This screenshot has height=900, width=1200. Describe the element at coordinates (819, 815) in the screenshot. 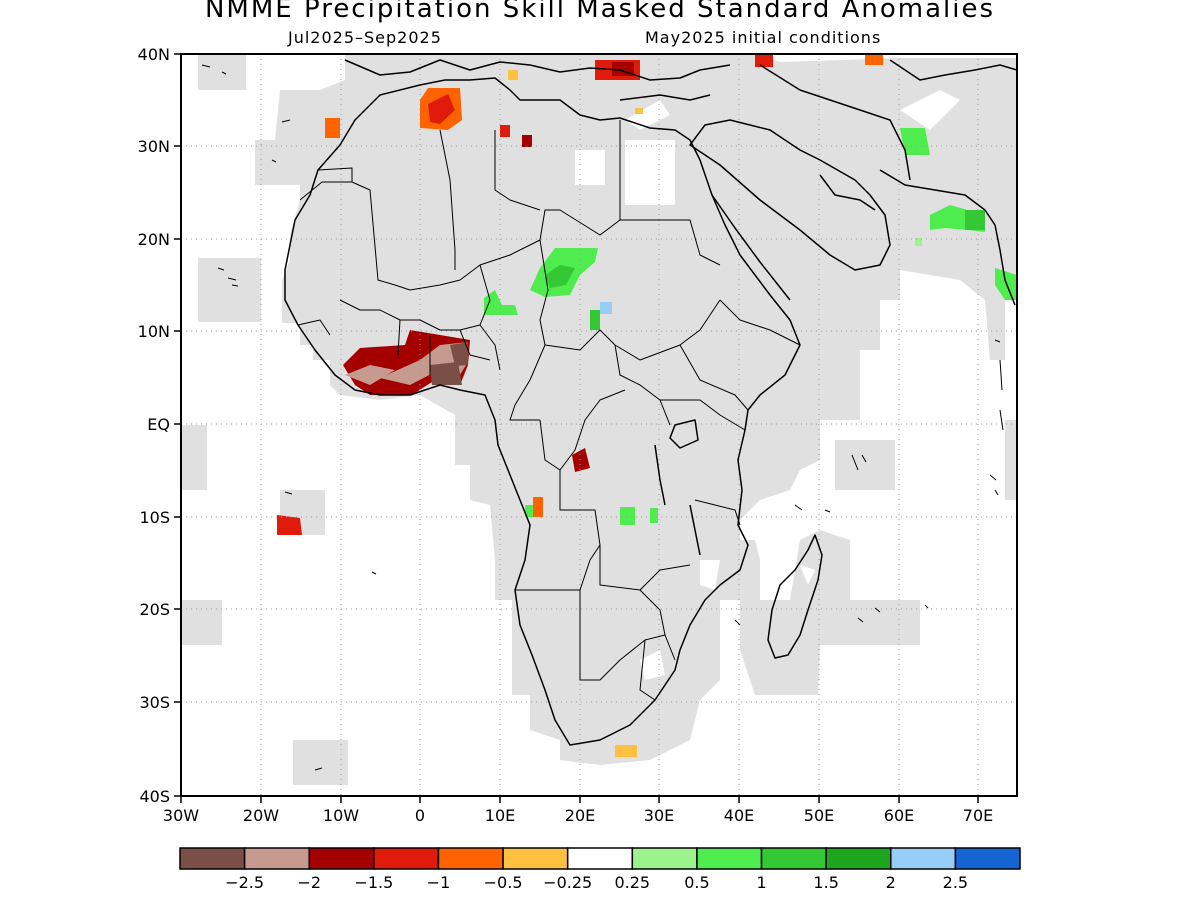

I see `lon-label: 50E` at that location.